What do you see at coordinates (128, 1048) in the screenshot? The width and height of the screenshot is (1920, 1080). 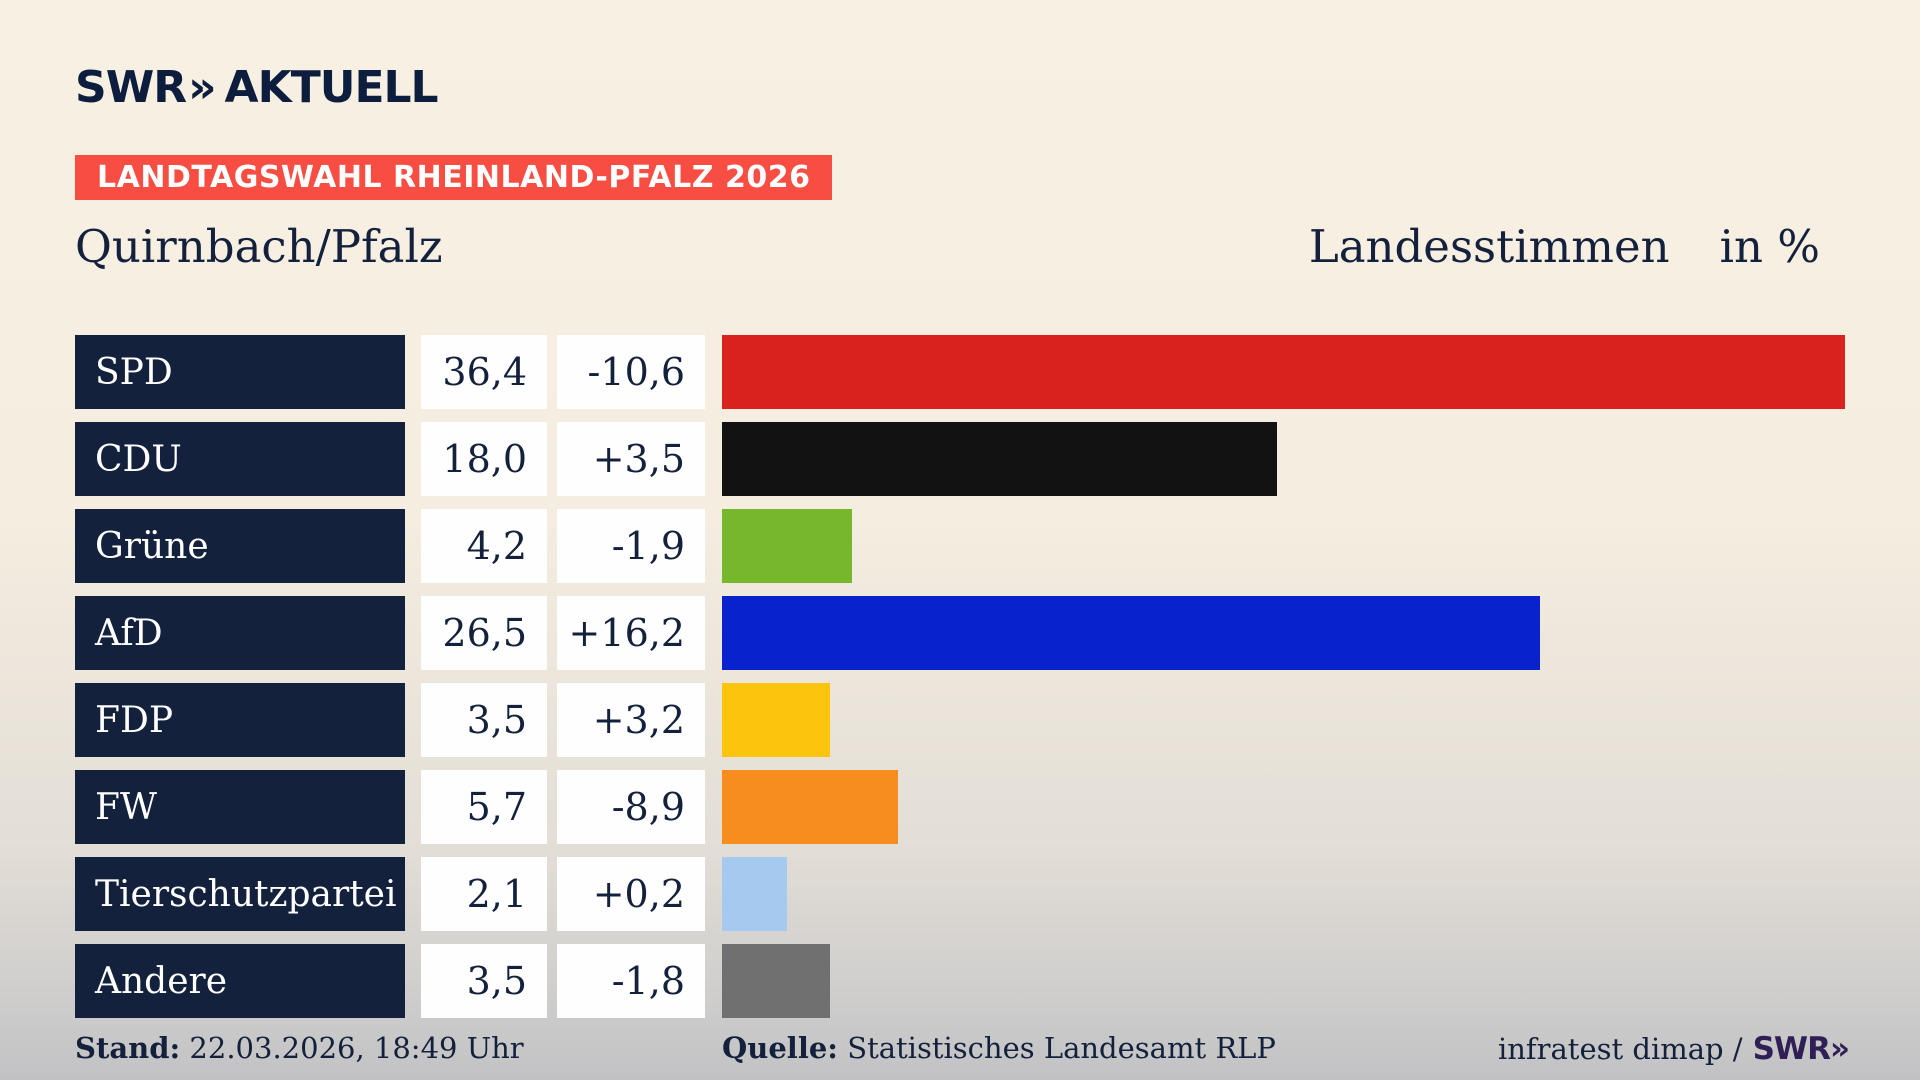 I see `stand-label: Stand:` at bounding box center [128, 1048].